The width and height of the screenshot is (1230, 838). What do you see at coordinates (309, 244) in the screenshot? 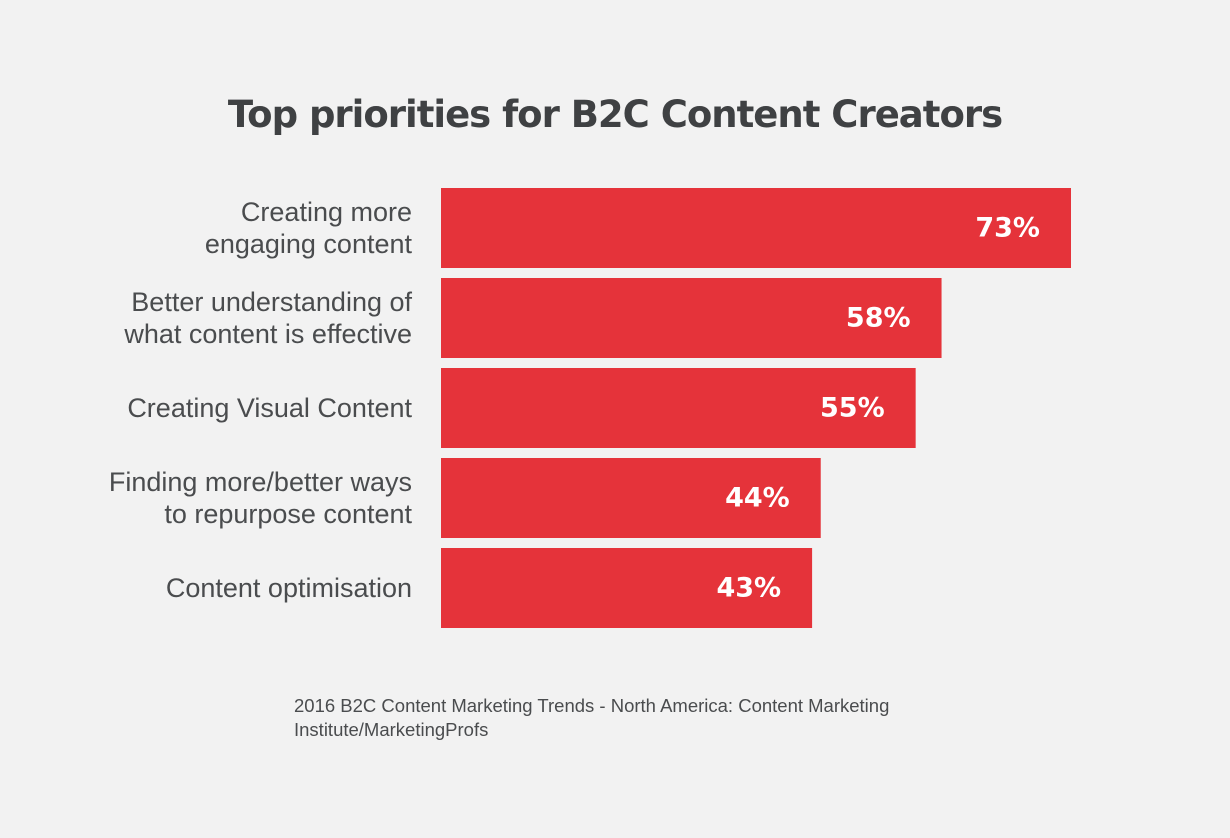
I see `category-label-1-line-2: engaging content` at bounding box center [309, 244].